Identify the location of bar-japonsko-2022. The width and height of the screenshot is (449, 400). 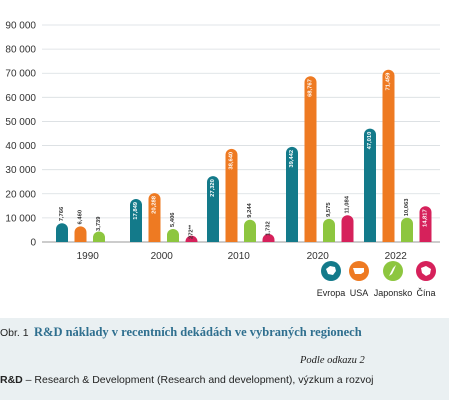
(407, 229).